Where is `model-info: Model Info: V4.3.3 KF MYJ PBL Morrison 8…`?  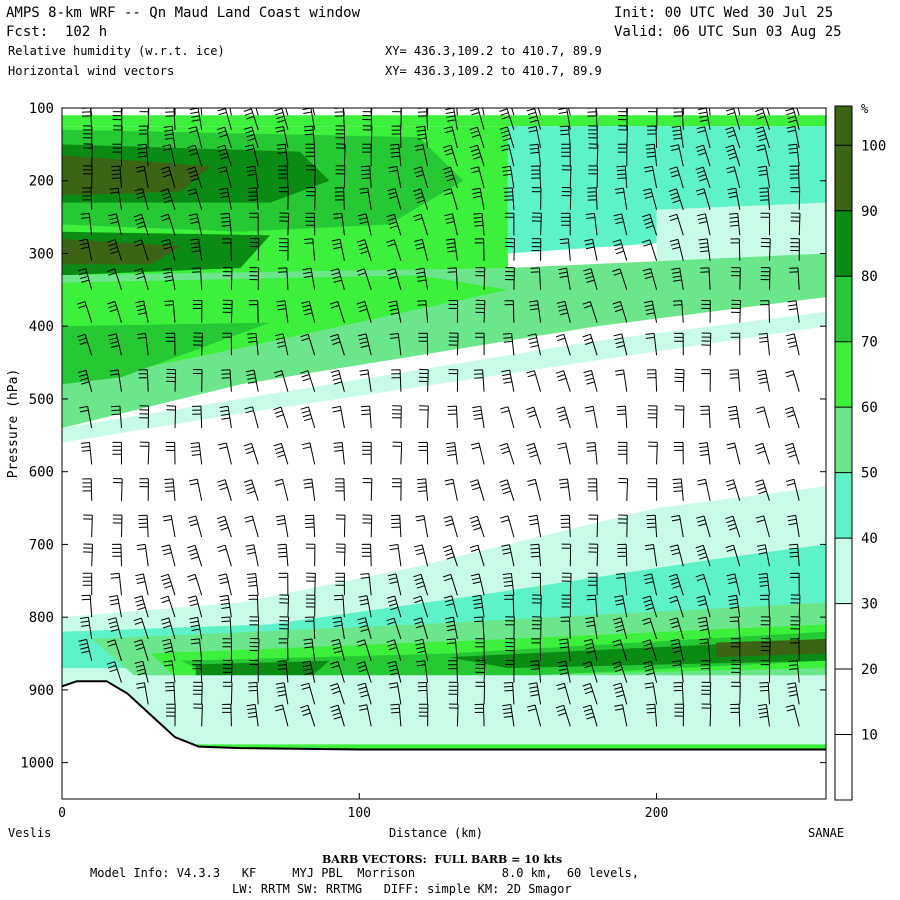 model-info: Model Info: V4.3.3 KF MYJ PBL Morrison 8… is located at coordinates (365, 873).